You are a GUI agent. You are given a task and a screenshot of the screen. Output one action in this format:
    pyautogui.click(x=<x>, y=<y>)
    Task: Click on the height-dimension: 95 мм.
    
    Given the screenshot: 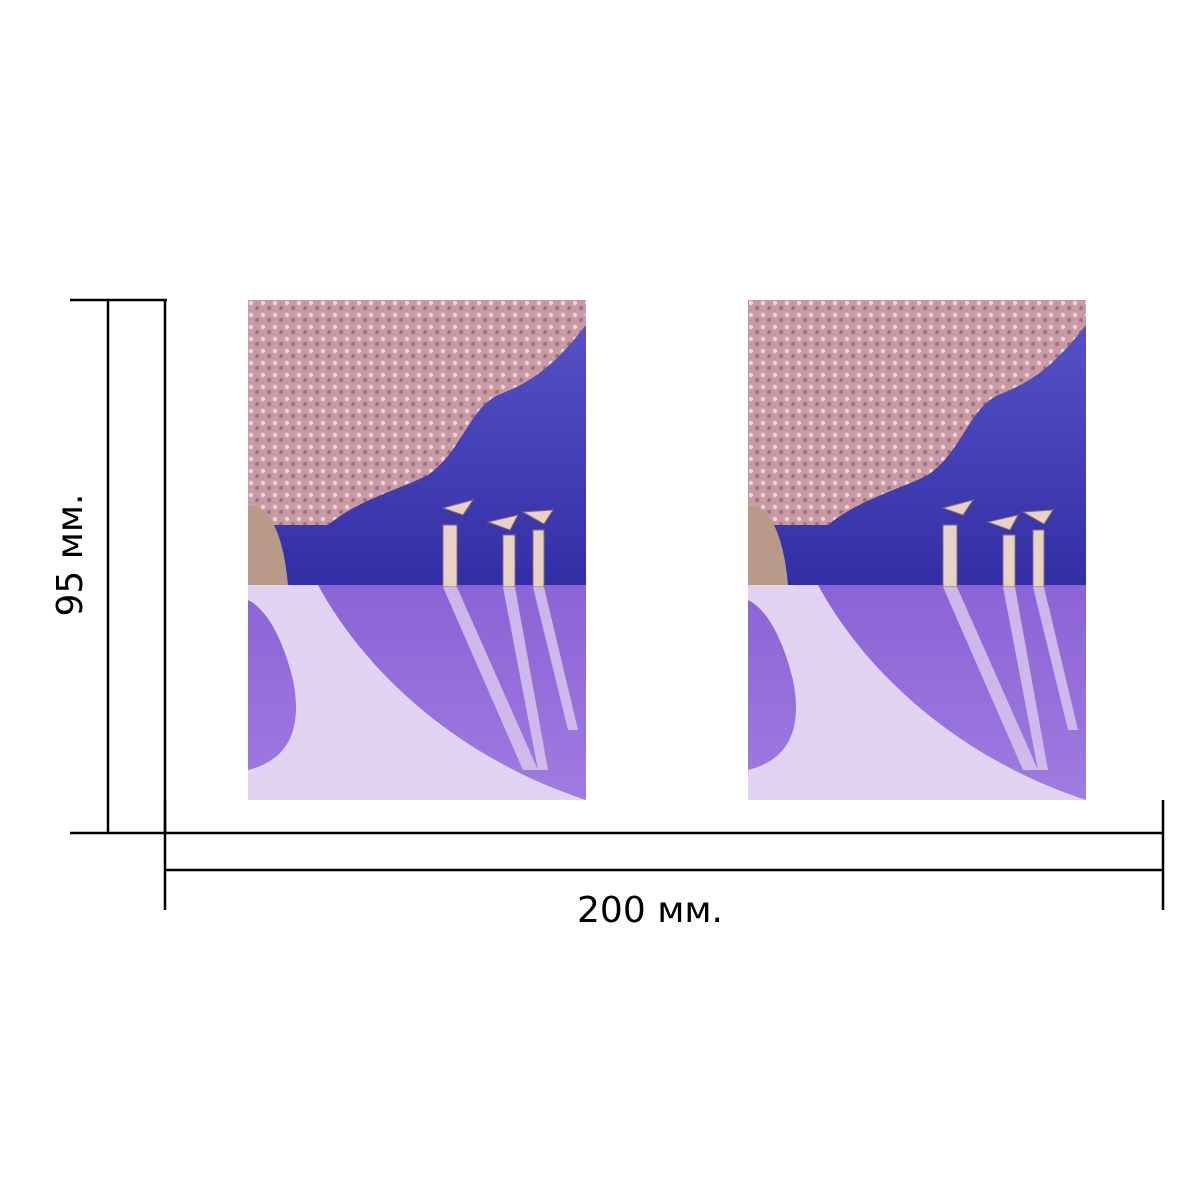 What is the action you would take?
    pyautogui.click(x=108, y=566)
    